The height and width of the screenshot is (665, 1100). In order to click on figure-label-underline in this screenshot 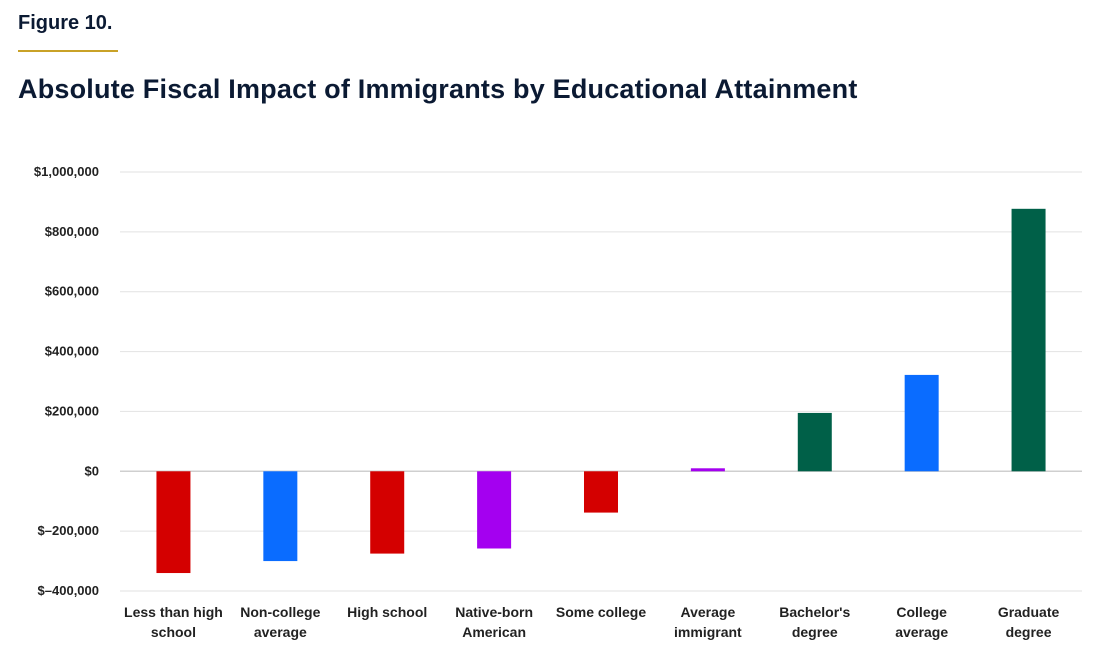, I will do `click(68, 51)`.